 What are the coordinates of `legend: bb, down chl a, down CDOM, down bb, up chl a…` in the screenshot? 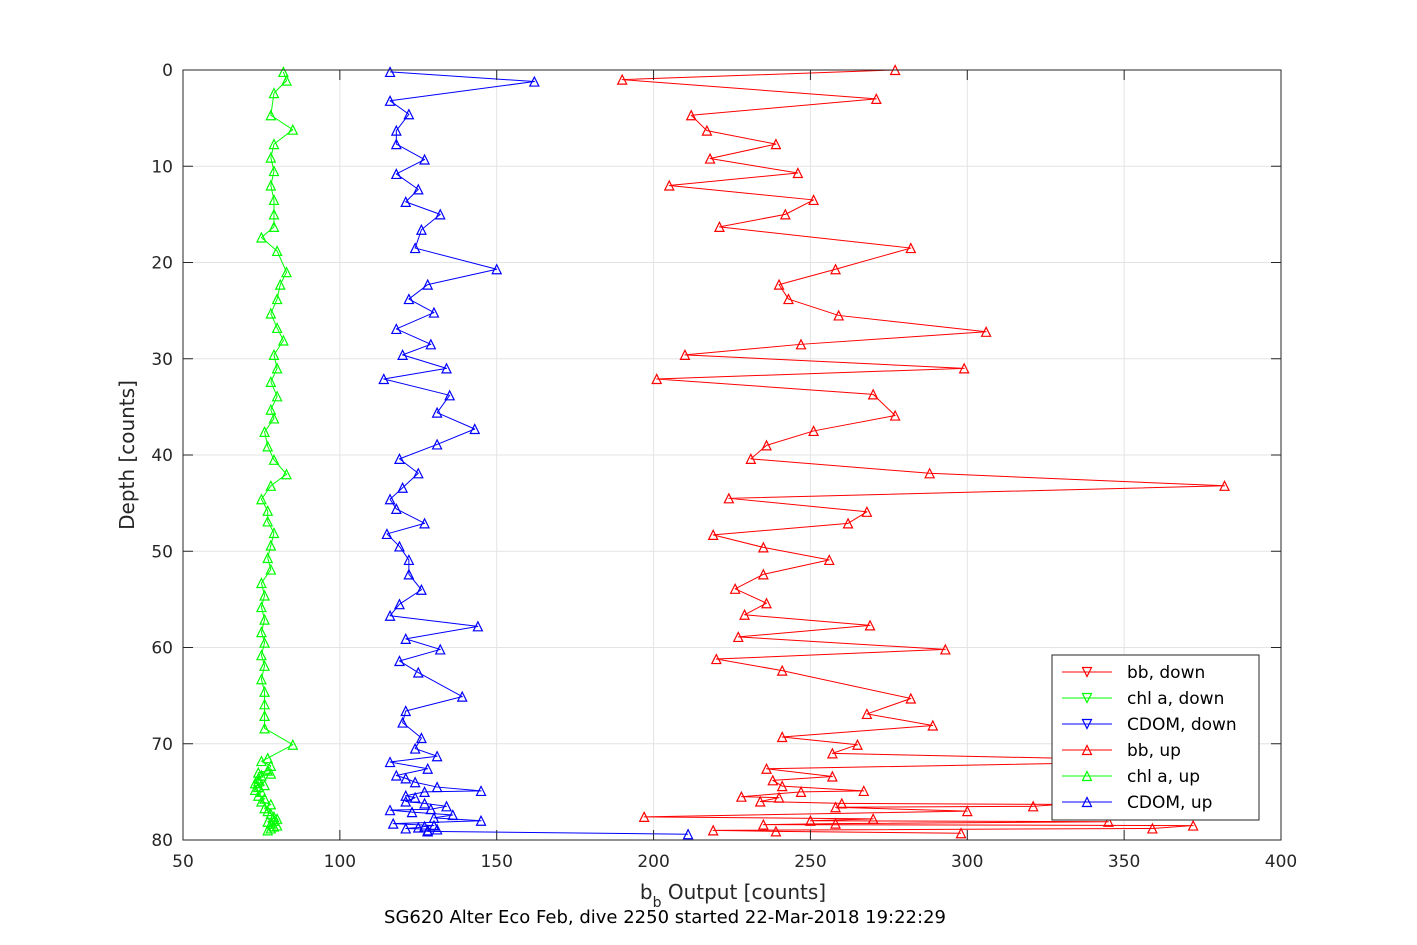 It's located at (1155, 737).